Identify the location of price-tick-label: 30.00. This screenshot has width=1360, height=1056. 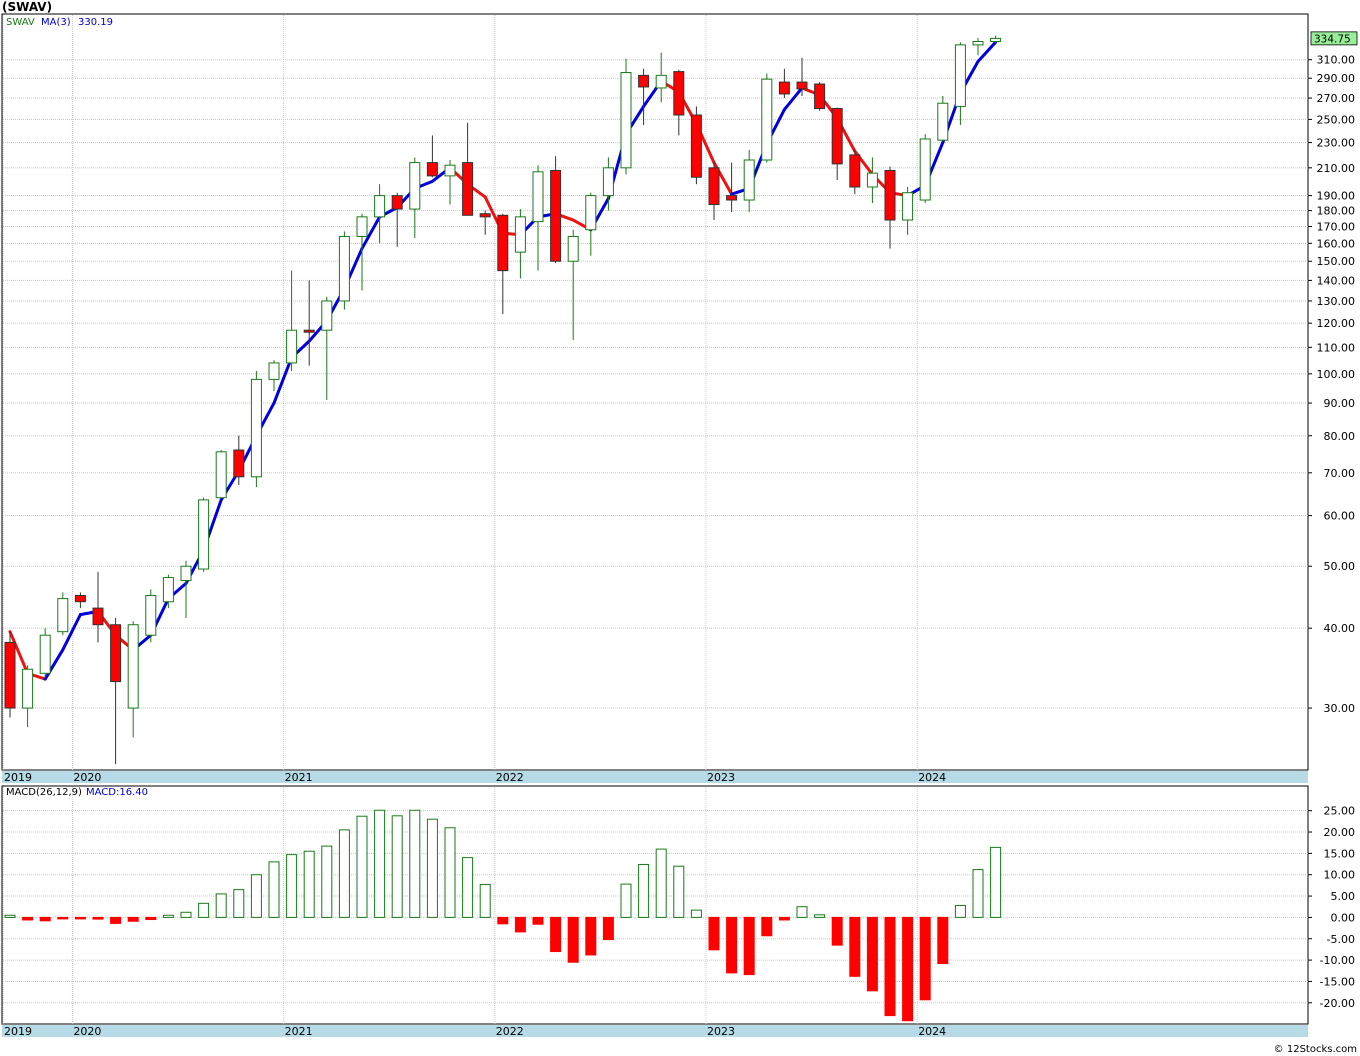
(1340, 708).